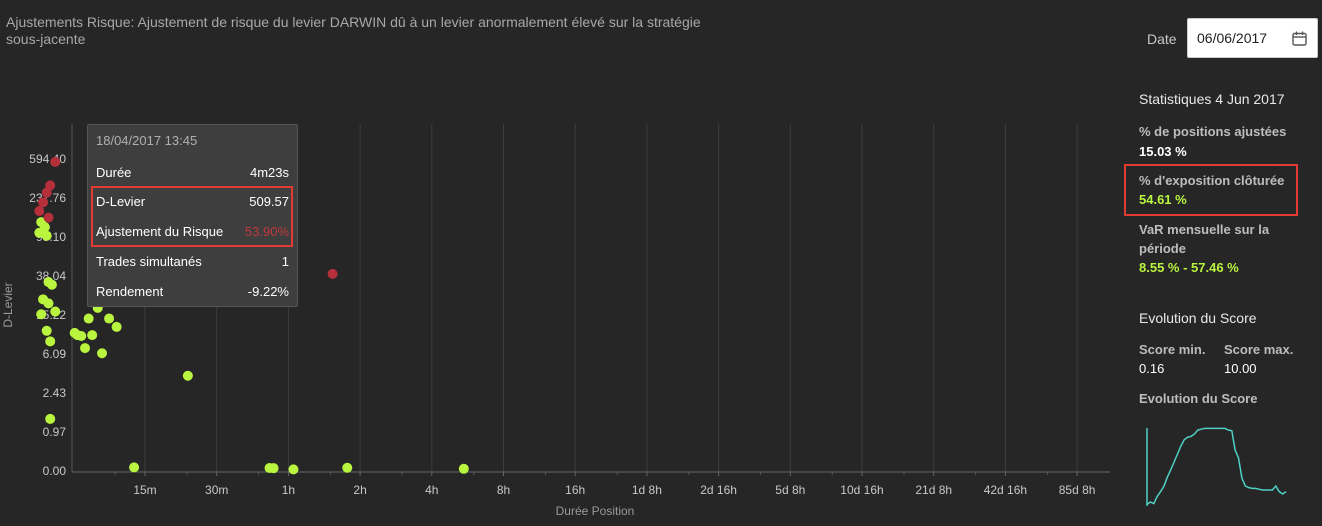  I want to click on var-value: 8.55 % - 57.46 %, so click(1189, 267).